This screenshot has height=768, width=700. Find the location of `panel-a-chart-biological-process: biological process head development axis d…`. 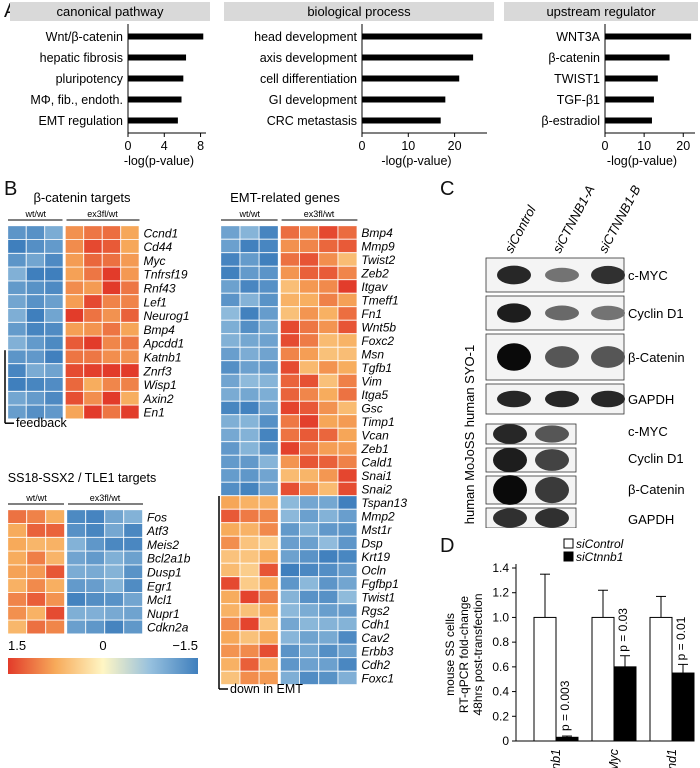

panel-a-chart-biological-process: biological process head development axis d… is located at coordinates (359, 85).